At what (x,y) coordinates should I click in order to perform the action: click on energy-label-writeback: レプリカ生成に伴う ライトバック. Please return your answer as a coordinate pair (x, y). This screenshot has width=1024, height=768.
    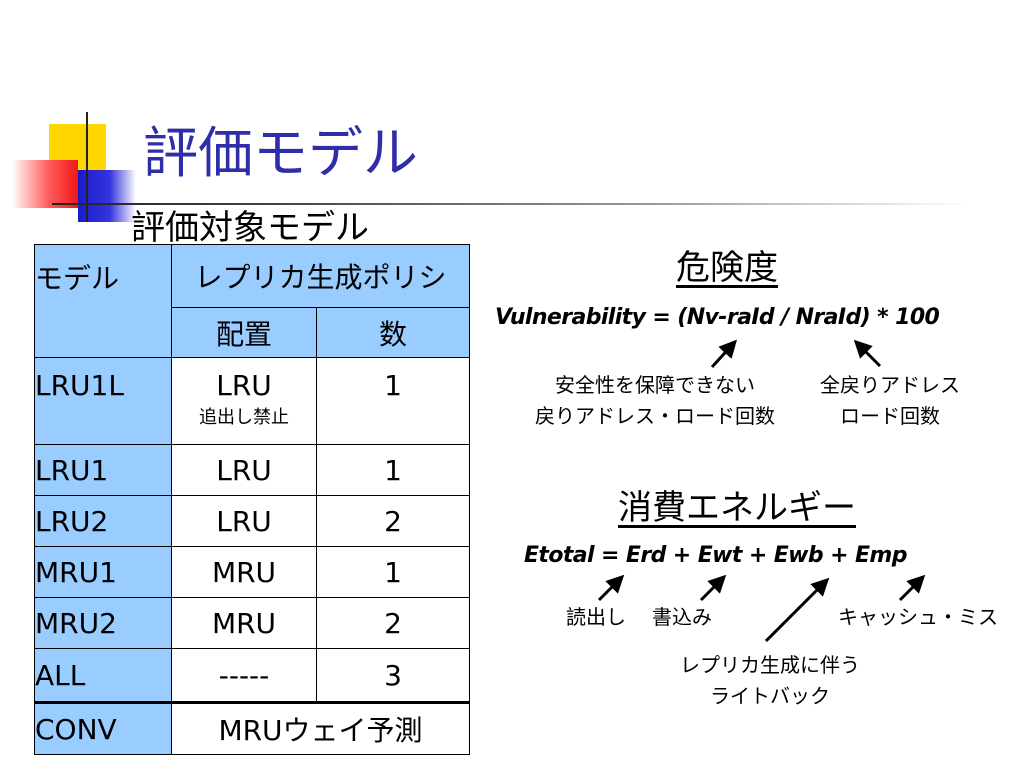
    Looking at the image, I should click on (770, 680).